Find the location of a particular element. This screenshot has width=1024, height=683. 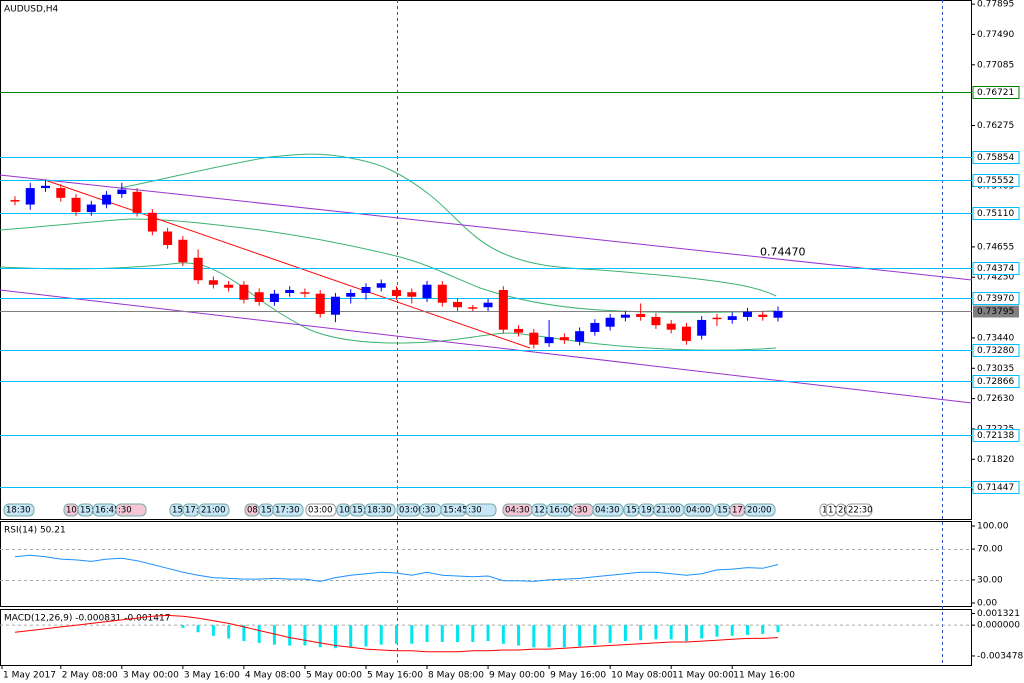

rsi-panel is located at coordinates (486, 564).